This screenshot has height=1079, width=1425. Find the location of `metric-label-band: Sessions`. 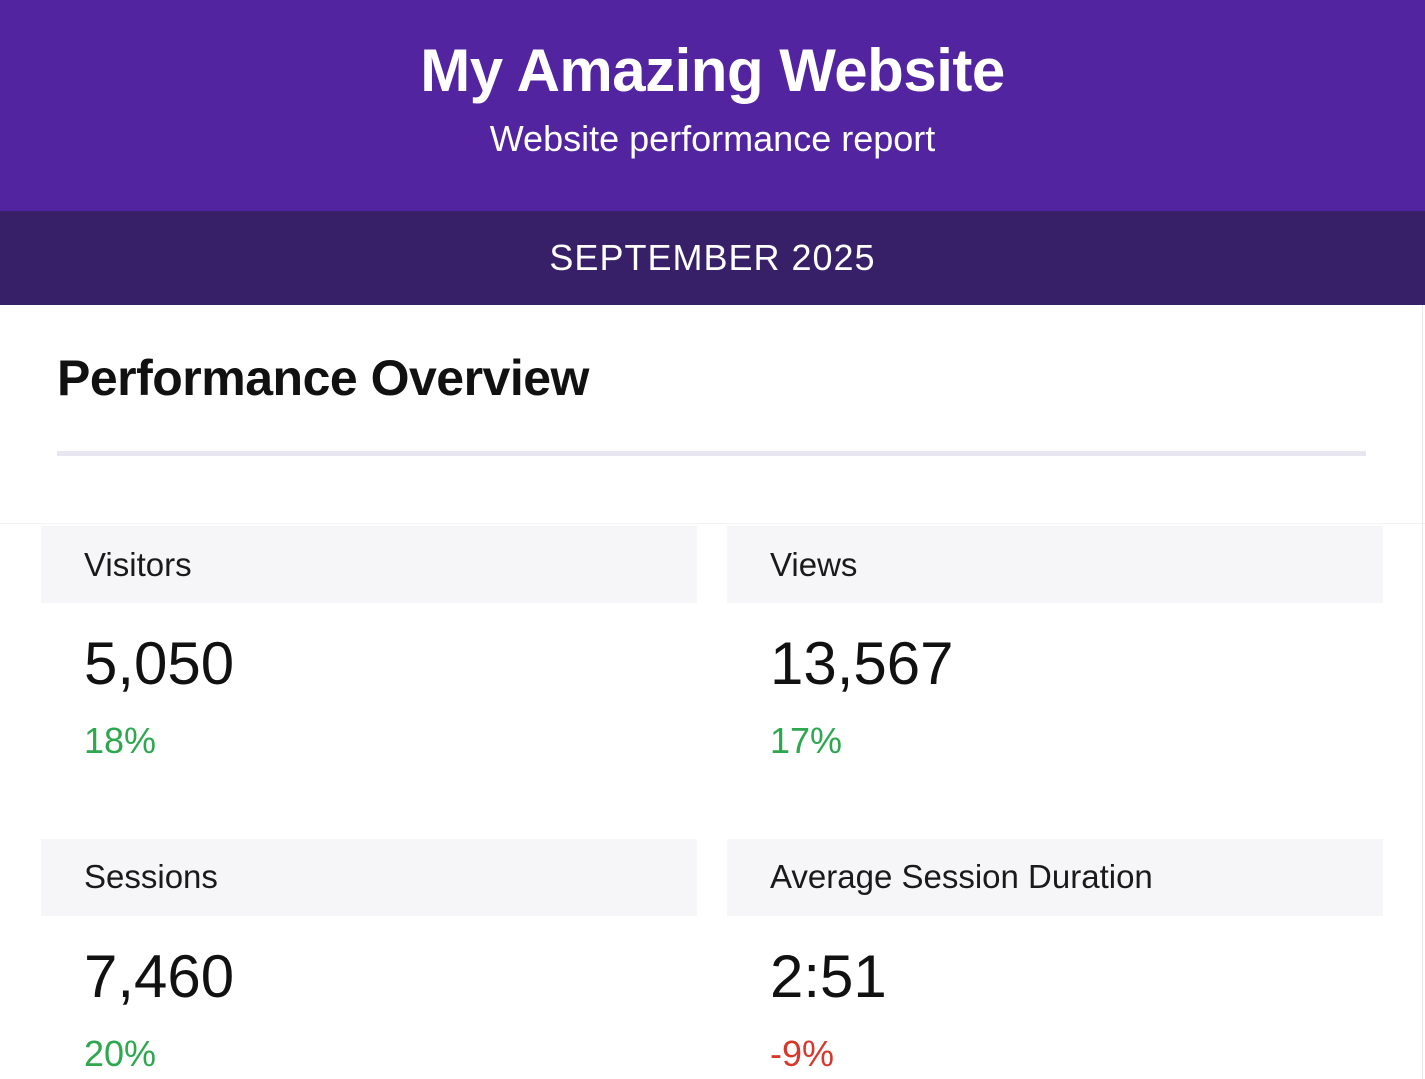

metric-label-band: Sessions is located at coordinates (369, 877).